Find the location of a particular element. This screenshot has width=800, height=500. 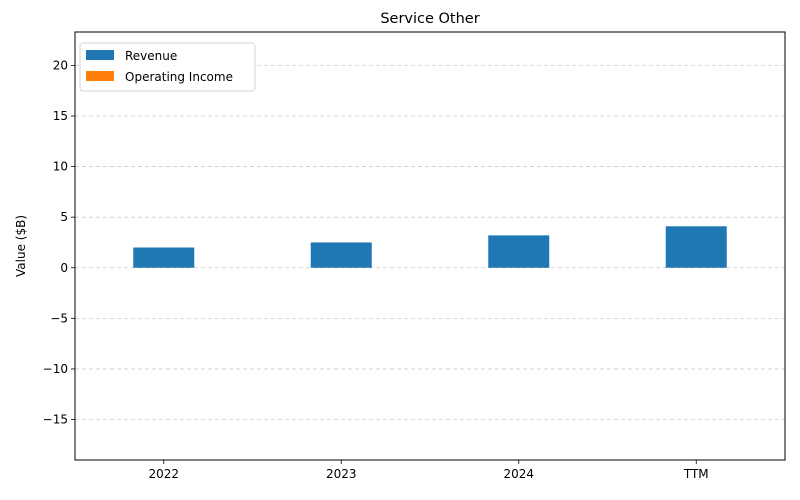

legend-box is located at coordinates (167, 67).